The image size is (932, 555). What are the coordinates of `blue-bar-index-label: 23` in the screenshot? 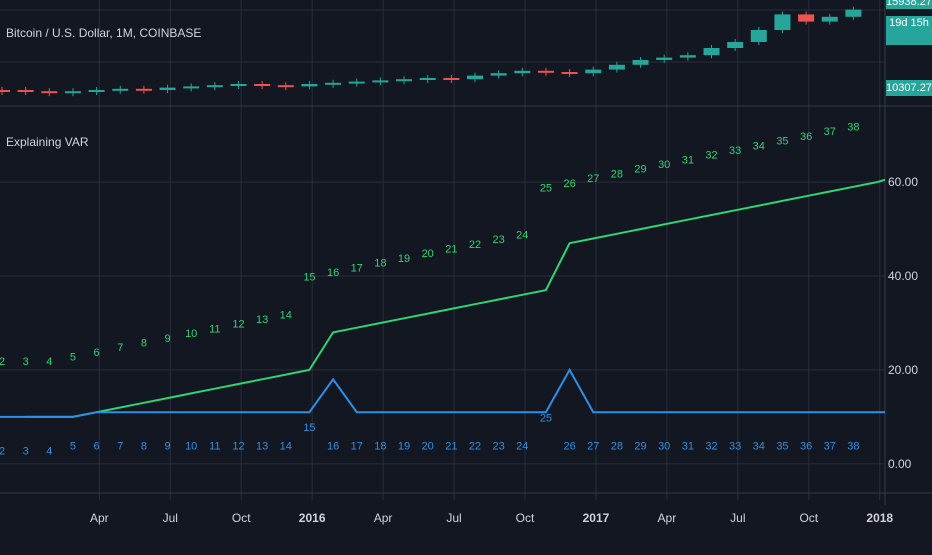 It's located at (499, 447).